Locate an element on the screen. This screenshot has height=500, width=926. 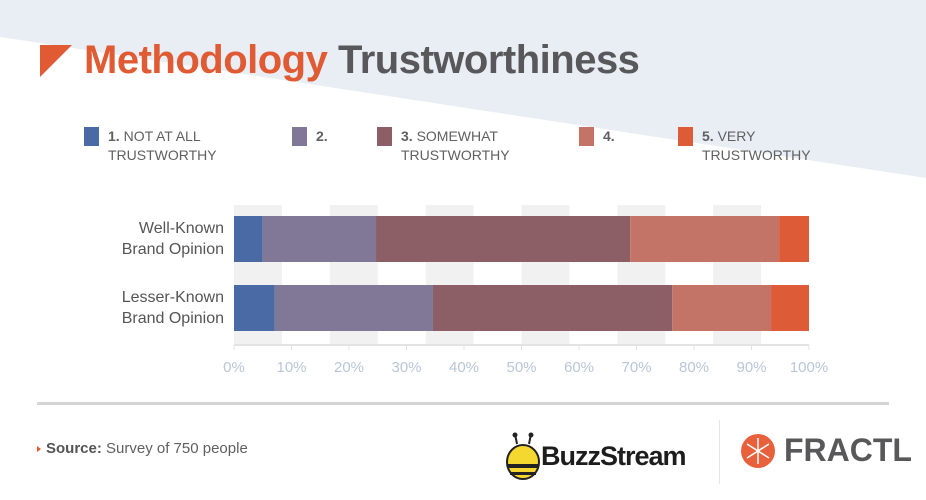
row-label-lesser-known: Lesser-Known Brand Opinion is located at coordinates (172, 308).